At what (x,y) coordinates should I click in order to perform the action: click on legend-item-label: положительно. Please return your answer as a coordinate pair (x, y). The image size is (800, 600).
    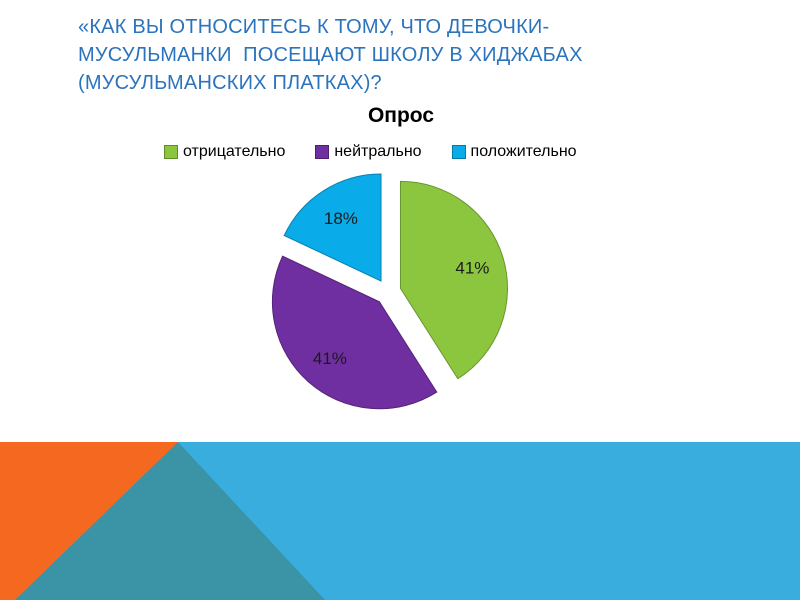
    Looking at the image, I should click on (523, 151).